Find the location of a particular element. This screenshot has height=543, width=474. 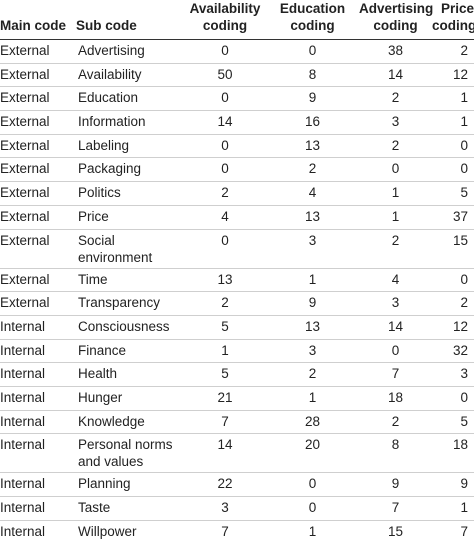

sub-code-line: Time is located at coordinates (93, 279).